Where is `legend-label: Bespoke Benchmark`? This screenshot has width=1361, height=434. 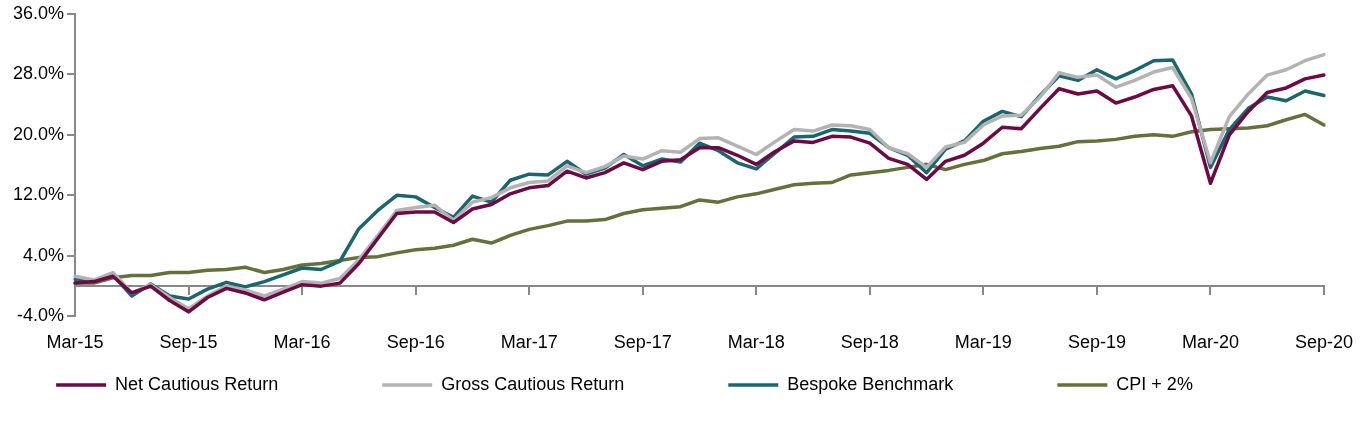
legend-label: Bespoke Benchmark is located at coordinates (915, 383).